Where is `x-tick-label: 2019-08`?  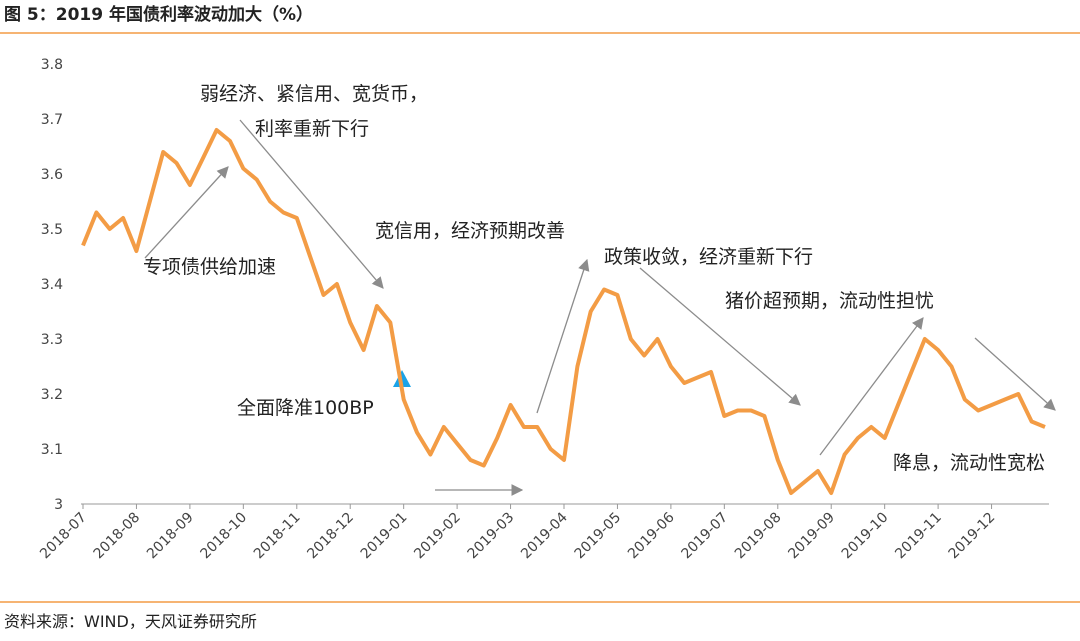 x-tick-label: 2019-08 is located at coordinates (758, 536).